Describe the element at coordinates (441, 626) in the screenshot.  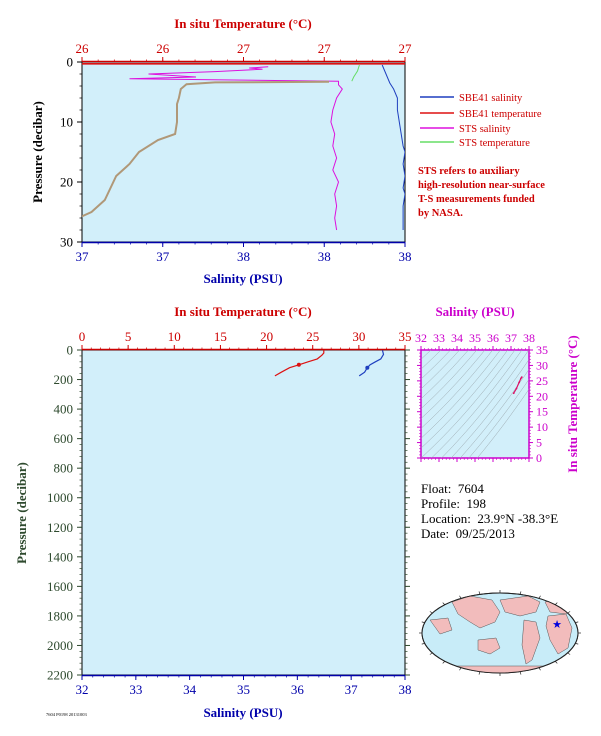
I see `map-landmass-west` at that location.